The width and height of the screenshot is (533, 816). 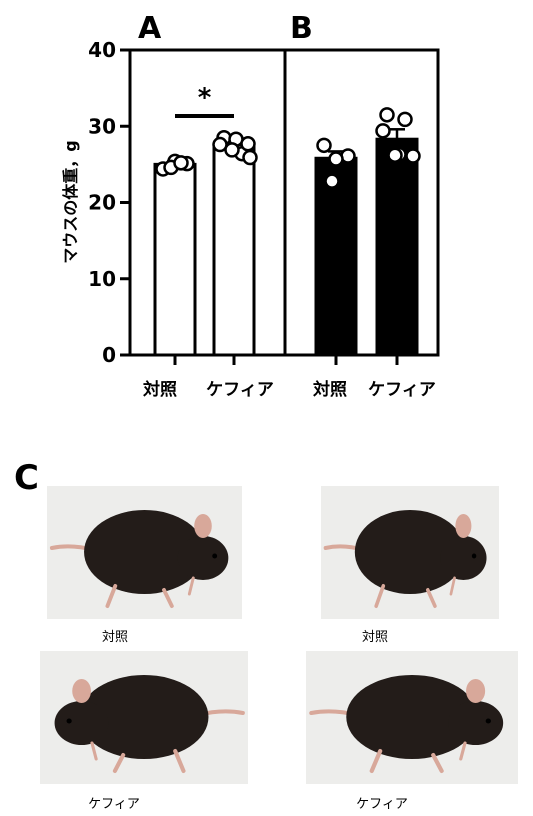 What do you see at coordinates (288, 148) in the screenshot?
I see `data-points` at bounding box center [288, 148].